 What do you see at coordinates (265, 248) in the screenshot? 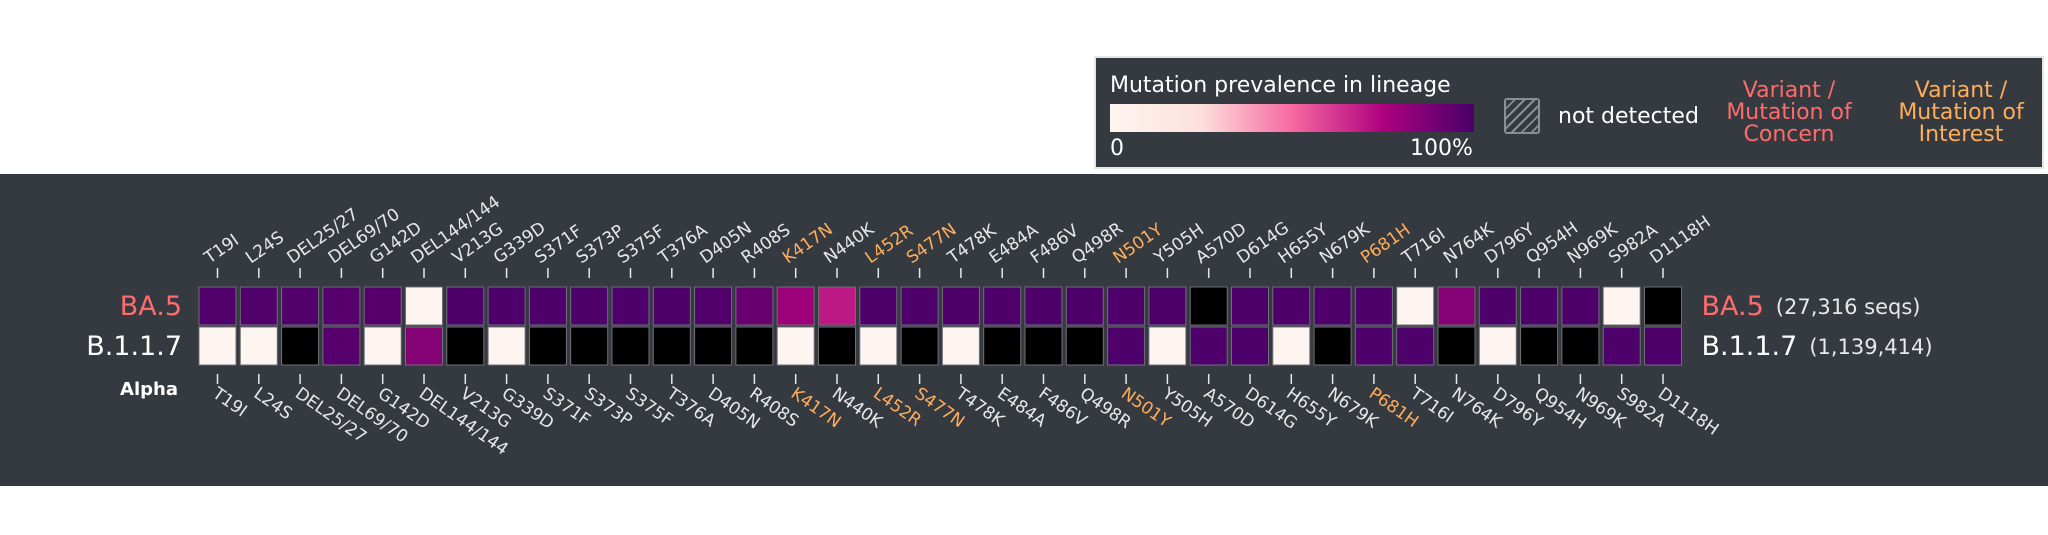
I see `mutation-label-top: L24S` at bounding box center [265, 248].